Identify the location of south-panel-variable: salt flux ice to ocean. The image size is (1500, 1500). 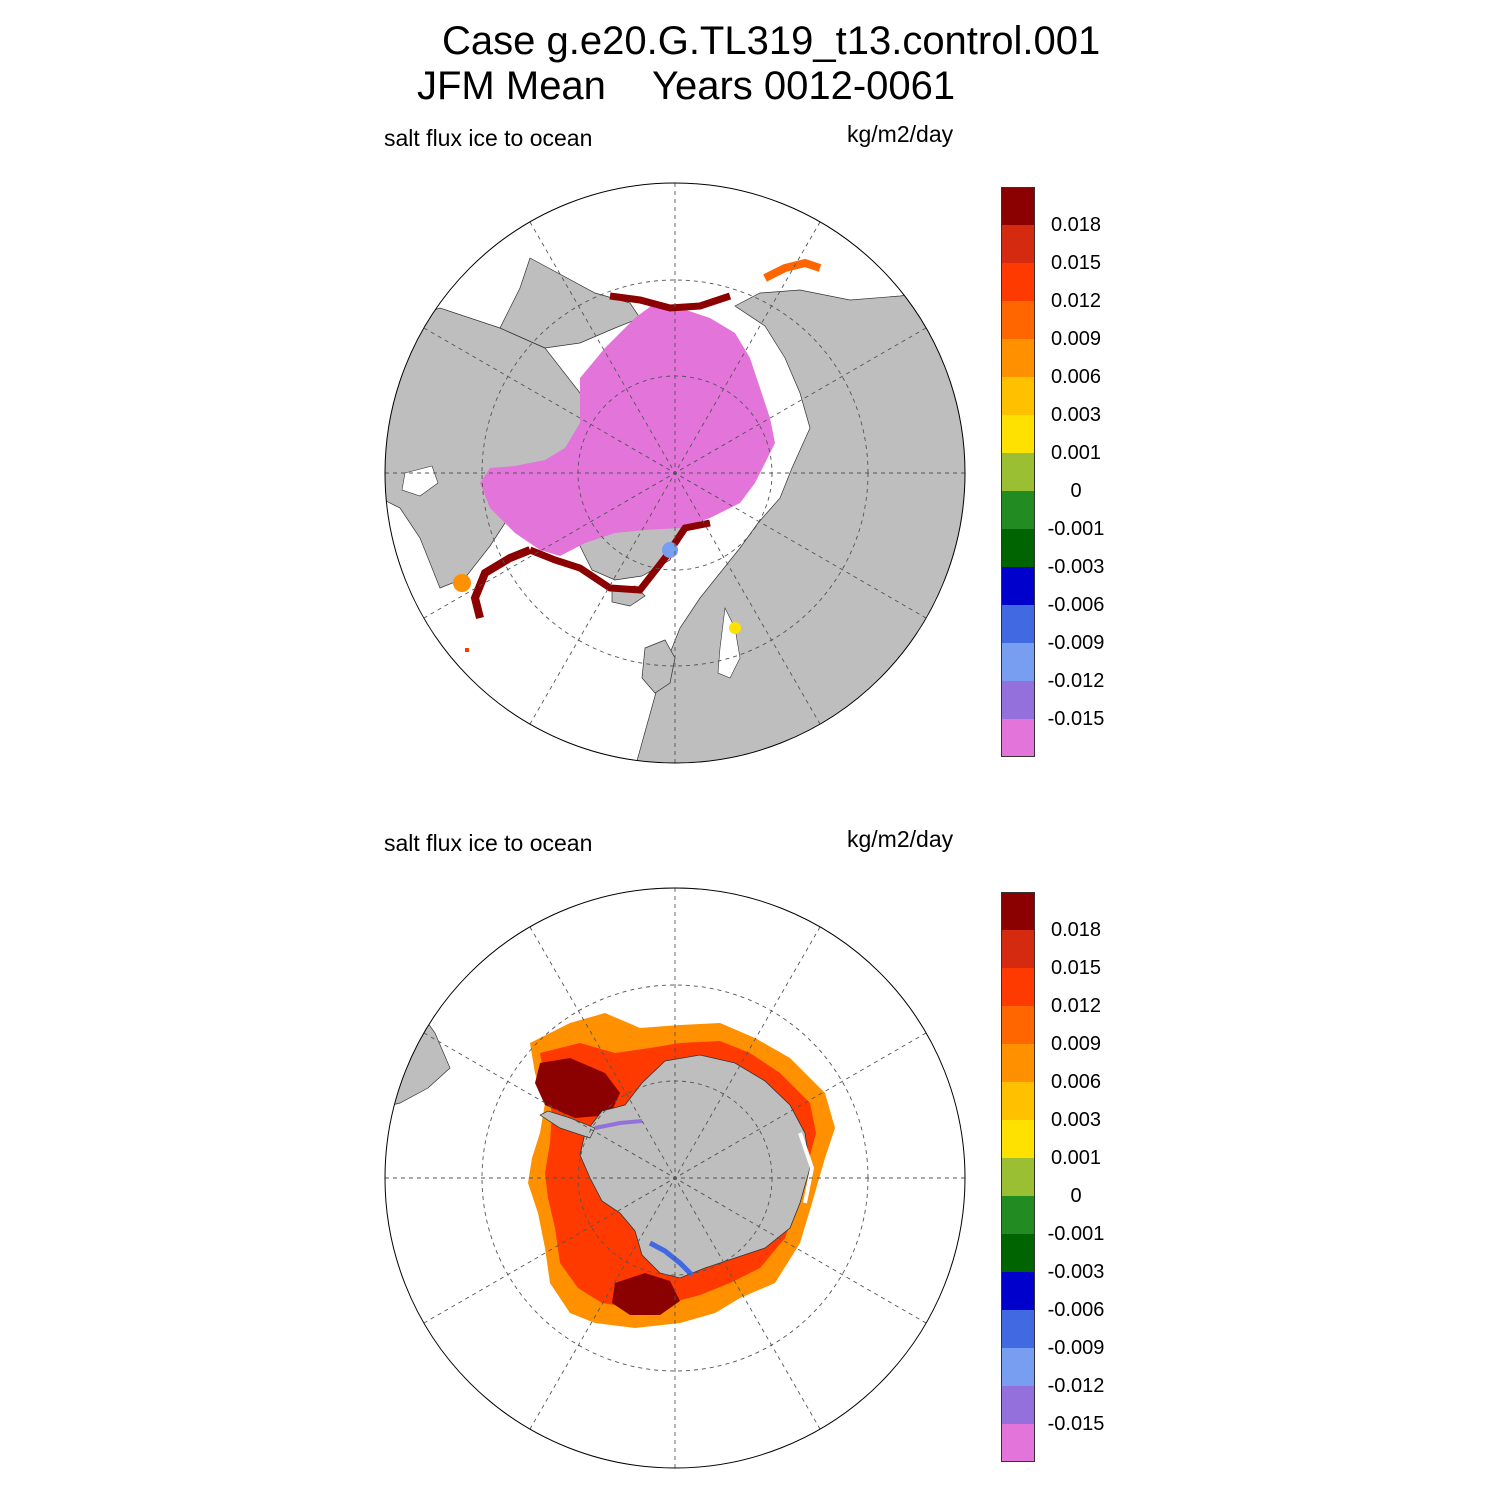
(488, 843).